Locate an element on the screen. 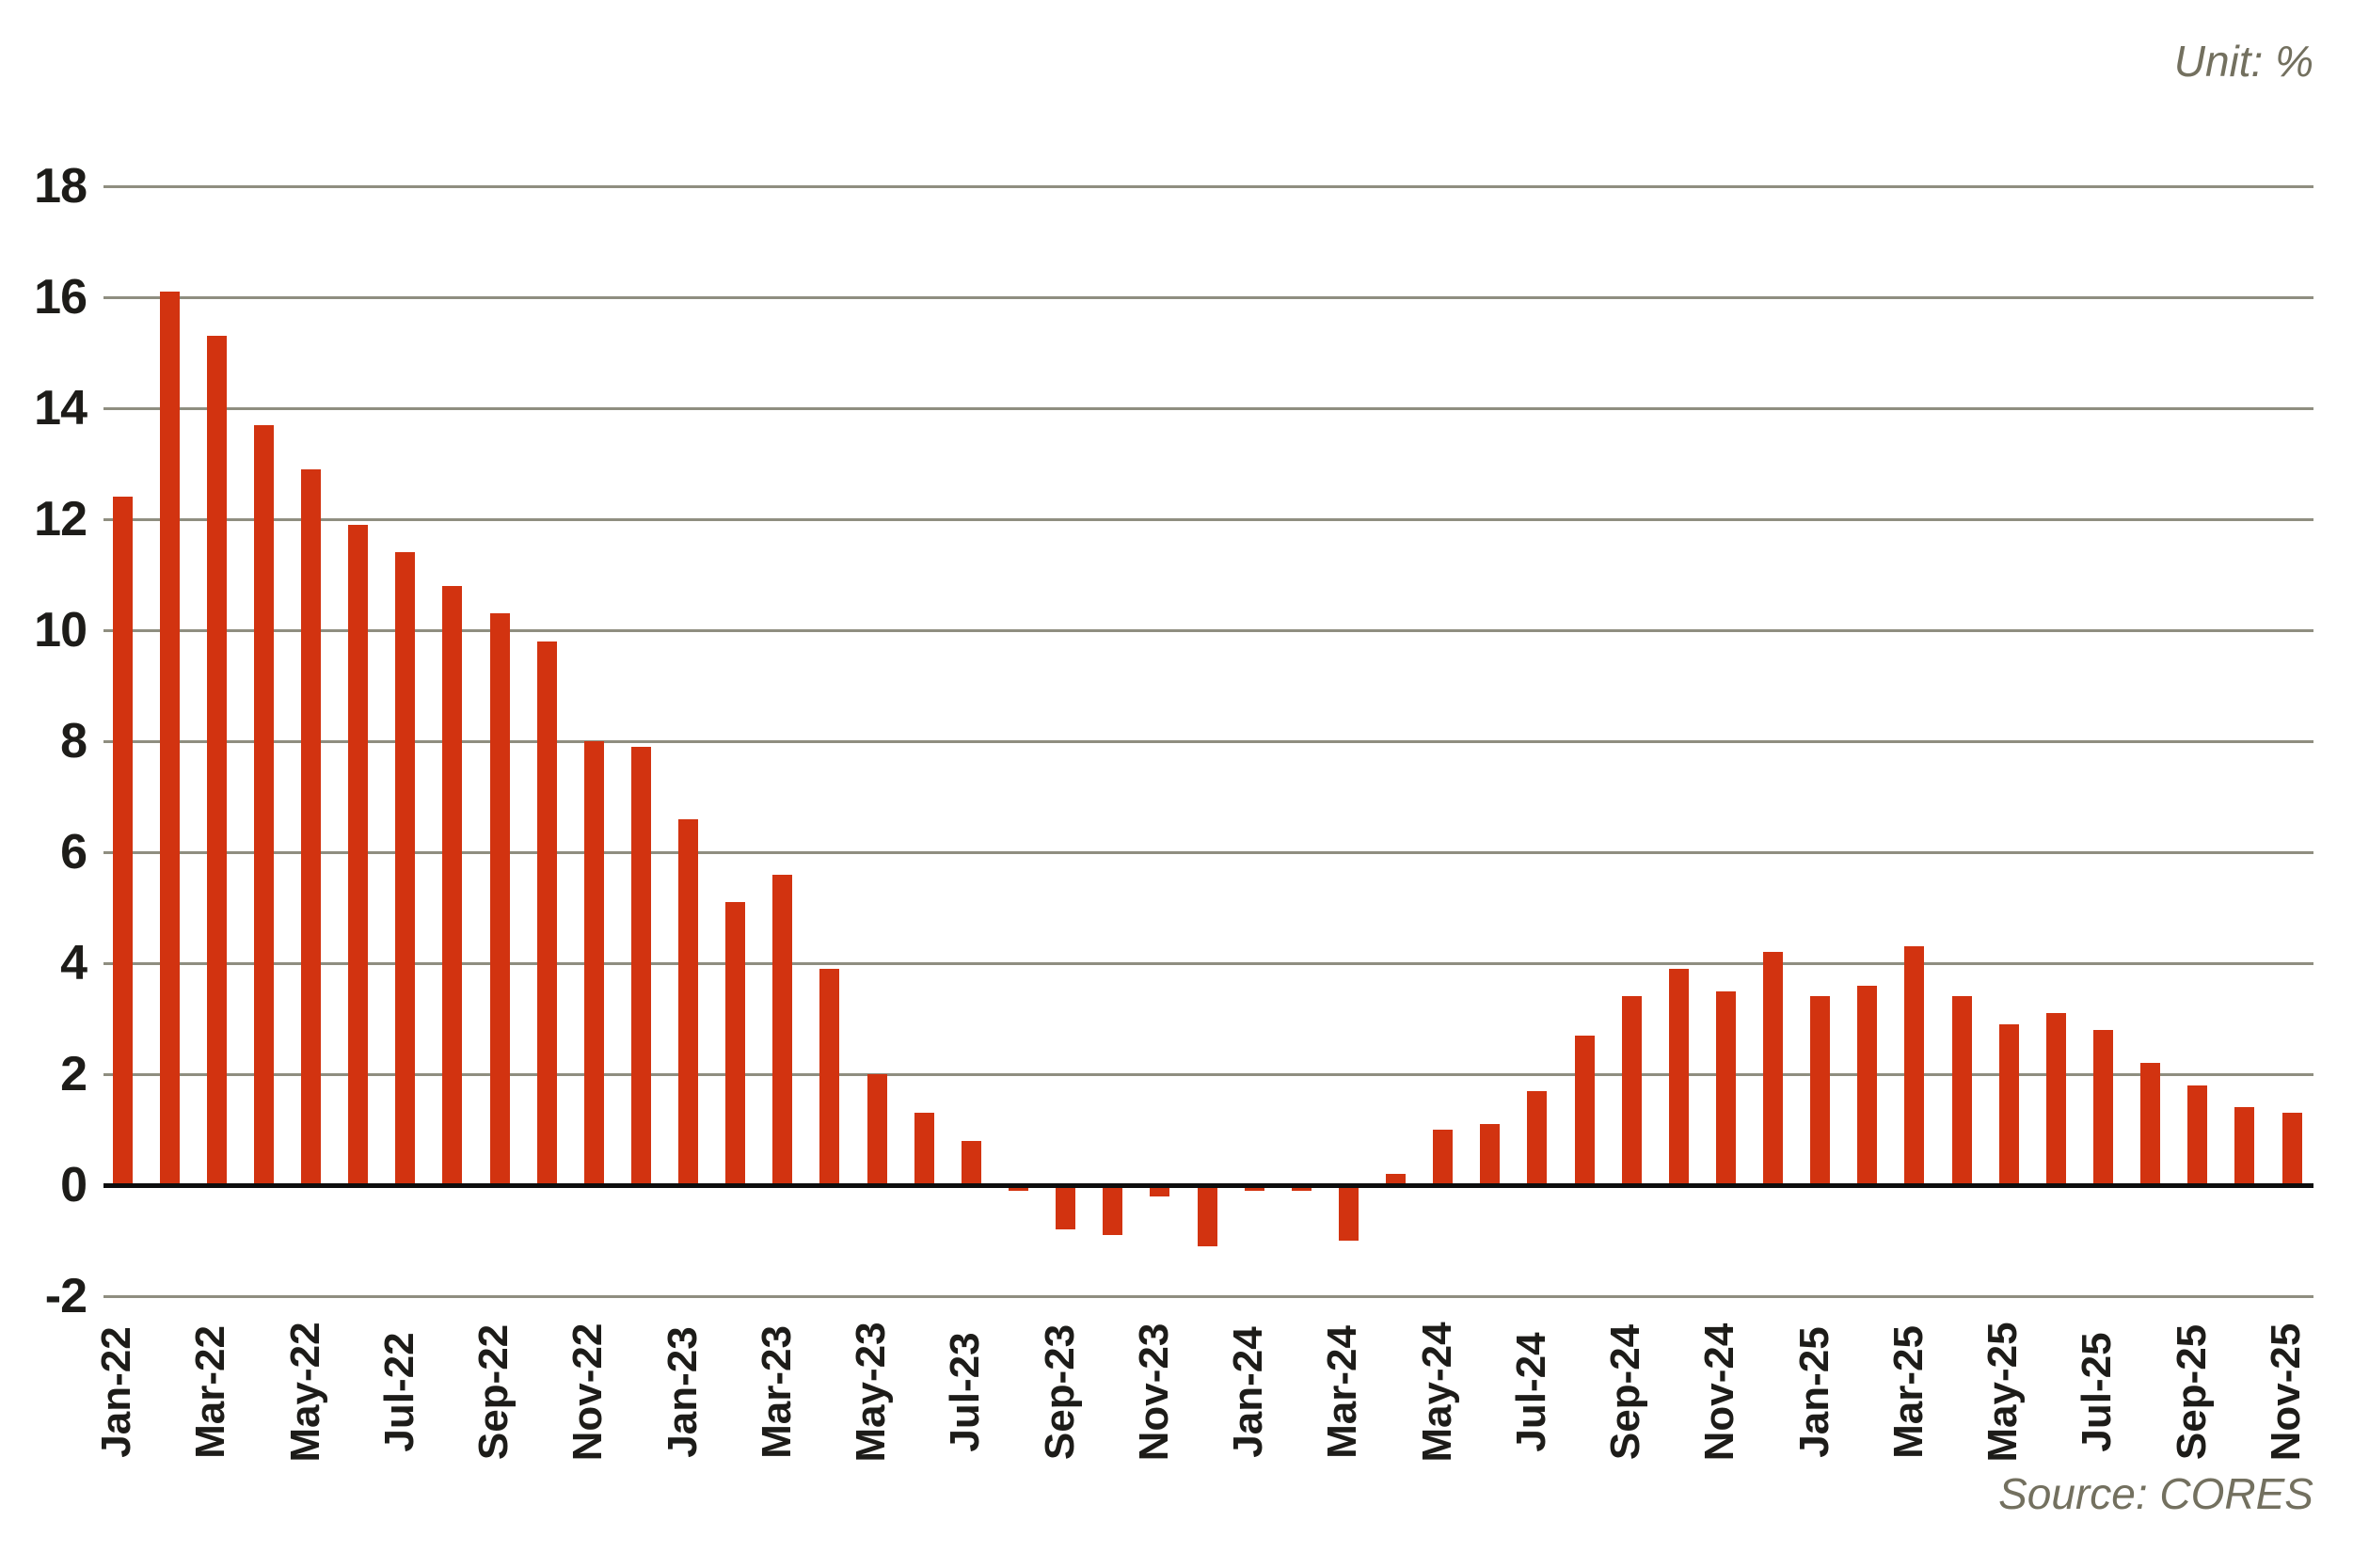 This screenshot has width=2353, height=1568. x-tick-label: Jan-22 is located at coordinates (116, 1392).